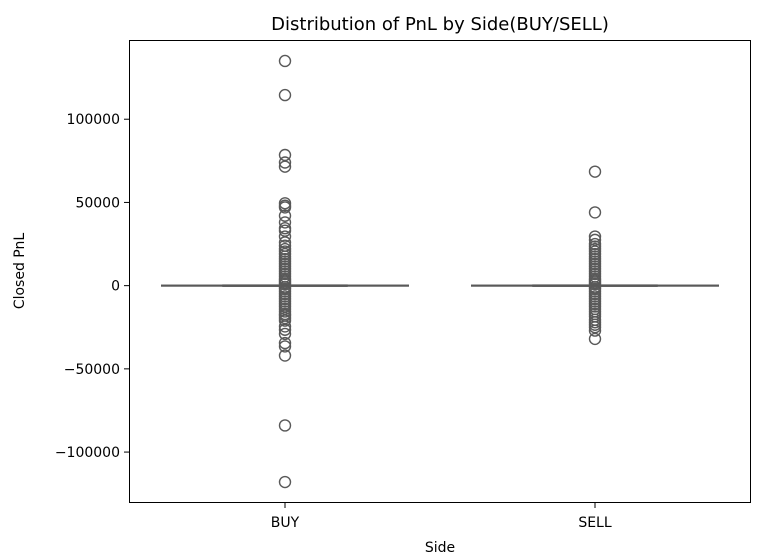 This screenshot has height=560, width=759. What do you see at coordinates (20, 271) in the screenshot?
I see `y-axis-label: Closed PnL` at bounding box center [20, 271].